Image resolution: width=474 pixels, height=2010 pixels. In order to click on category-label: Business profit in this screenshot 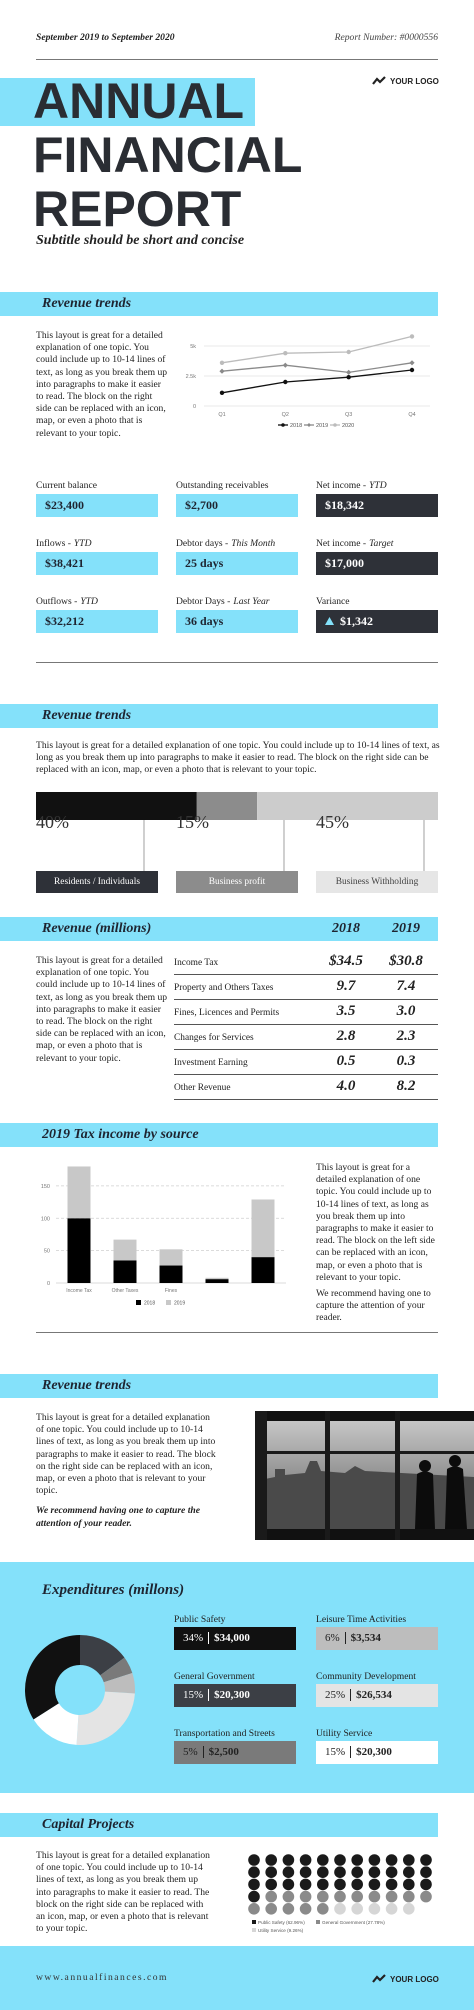, I will do `click(237, 882)`.